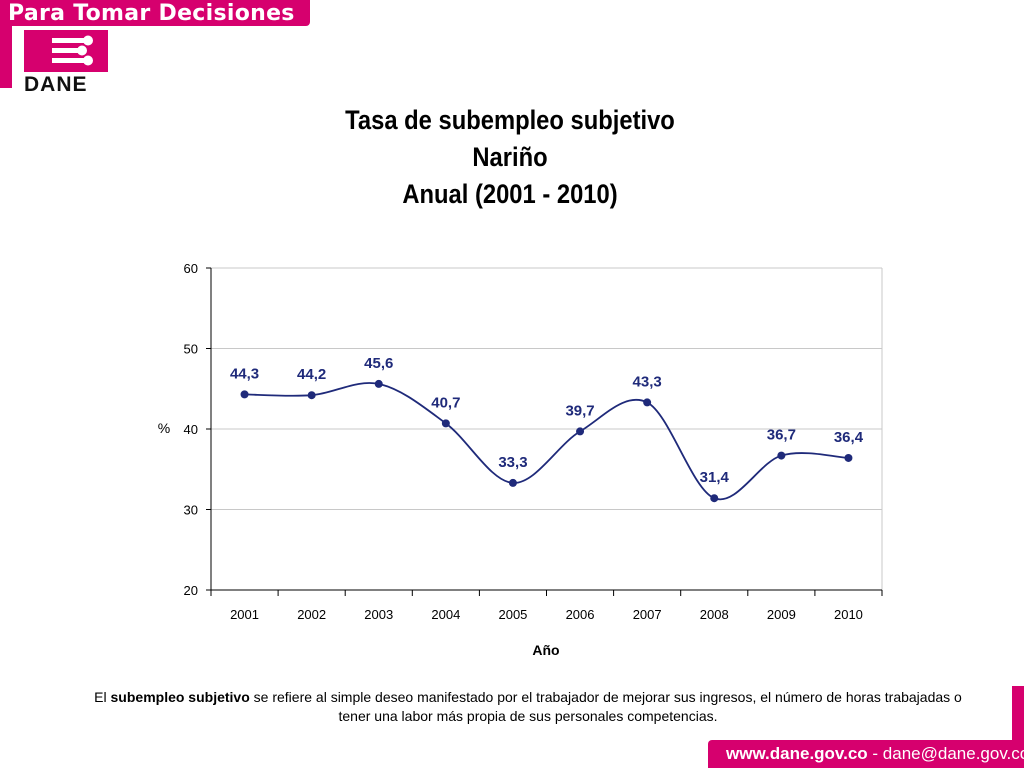  I want to click on x-tick-label: 2009, so click(781, 614).